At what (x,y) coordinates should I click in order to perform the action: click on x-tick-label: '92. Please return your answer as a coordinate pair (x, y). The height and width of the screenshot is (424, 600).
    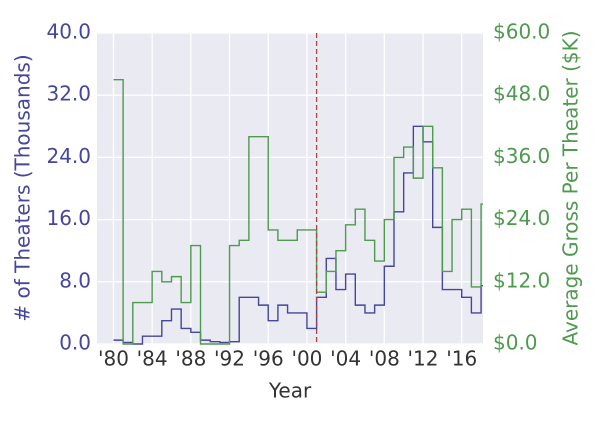
    Looking at the image, I should click on (229, 359).